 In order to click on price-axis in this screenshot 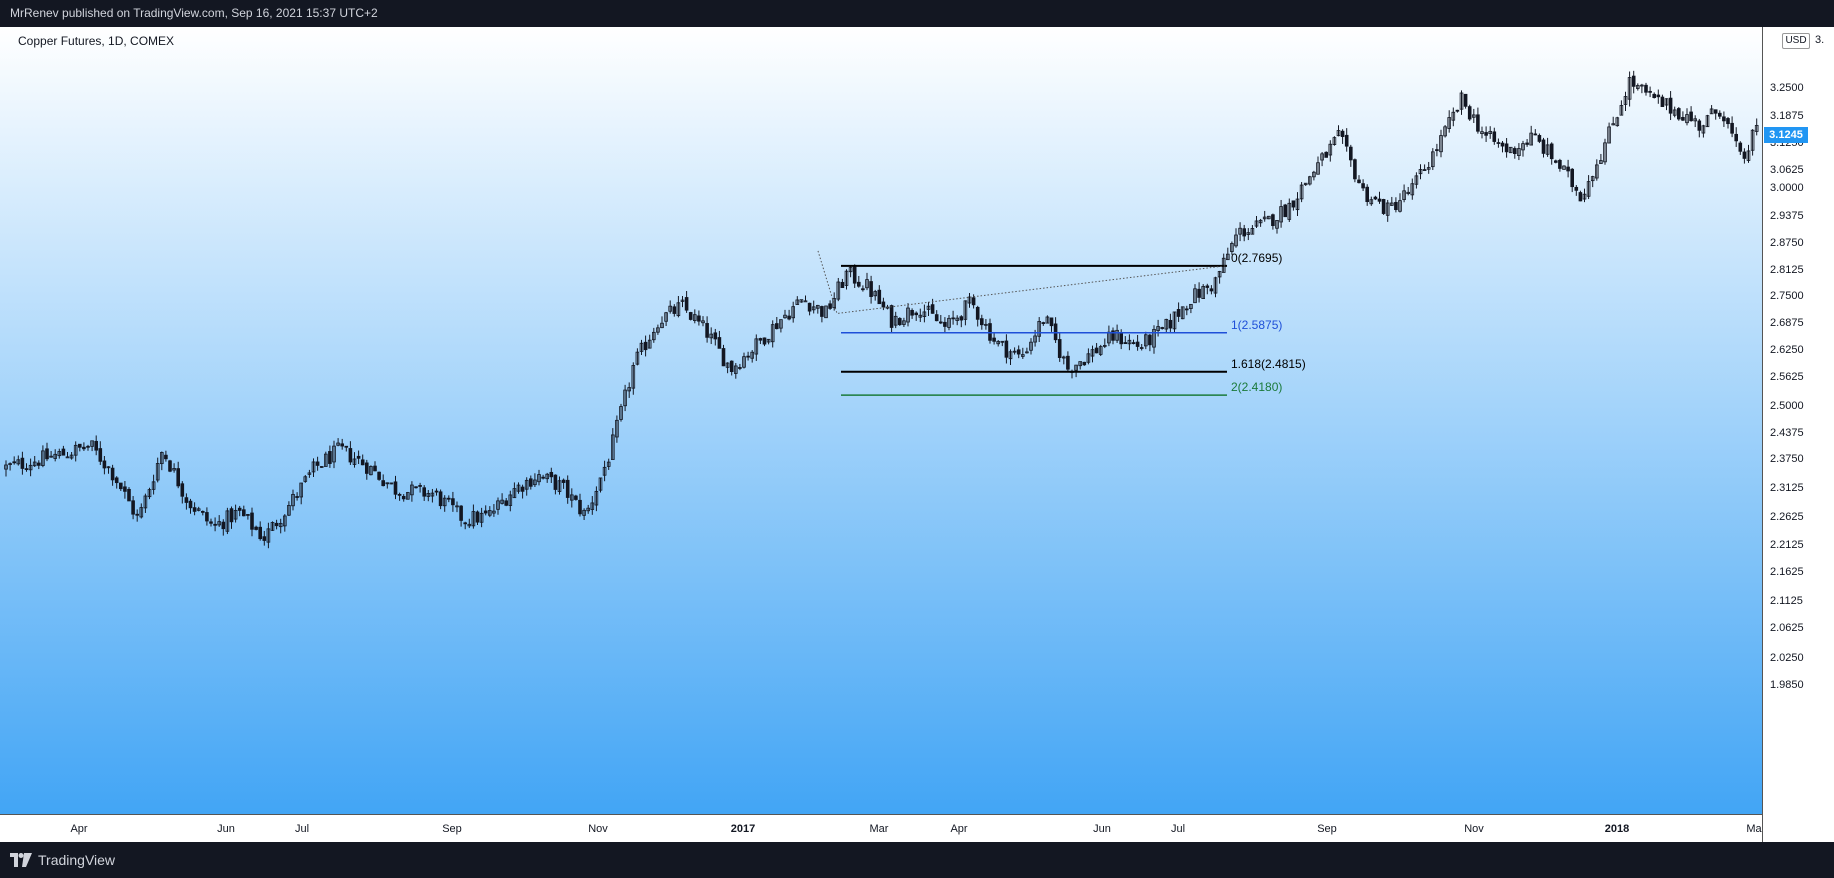, I will do `click(1798, 434)`.